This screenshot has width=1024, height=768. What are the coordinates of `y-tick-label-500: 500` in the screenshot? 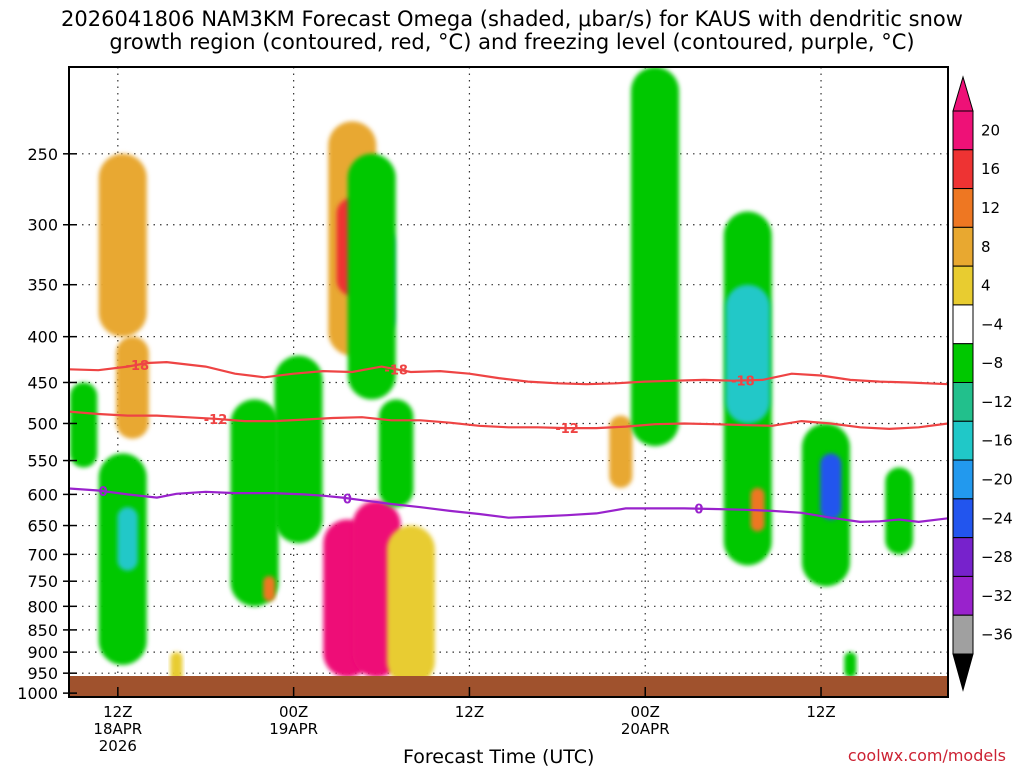 It's located at (42, 423).